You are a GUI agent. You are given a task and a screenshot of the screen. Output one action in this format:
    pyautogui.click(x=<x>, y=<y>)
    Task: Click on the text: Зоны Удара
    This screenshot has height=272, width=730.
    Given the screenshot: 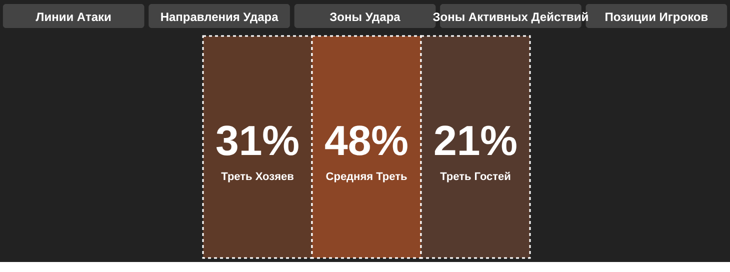 What is the action you would take?
    pyautogui.click(x=365, y=17)
    